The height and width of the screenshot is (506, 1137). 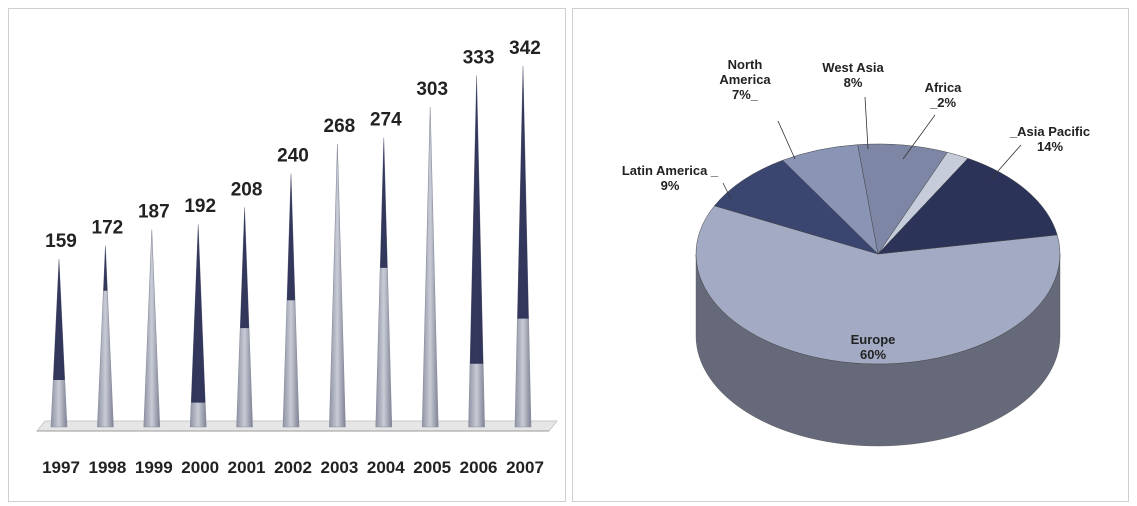 I want to click on bar-2005, so click(x=430, y=267).